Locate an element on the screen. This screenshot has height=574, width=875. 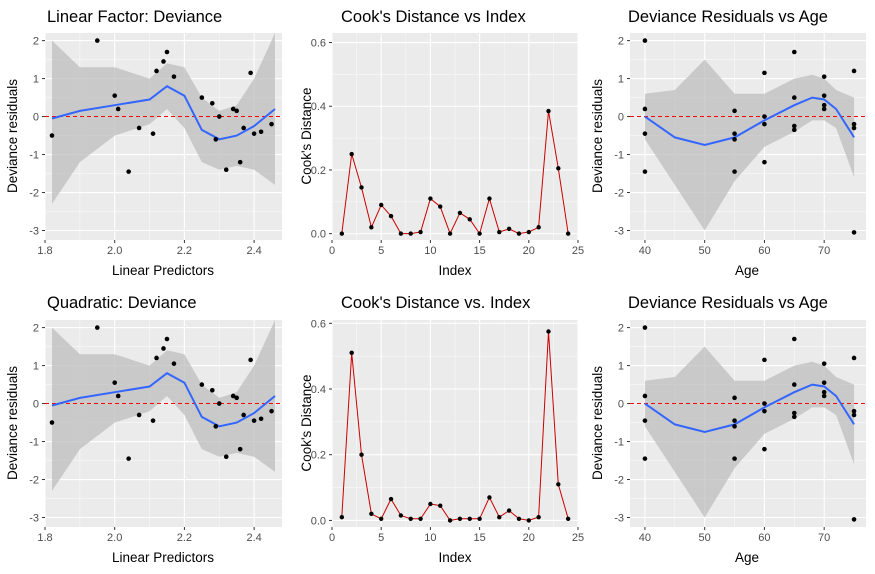
major-grid is located at coordinates (455, 423).